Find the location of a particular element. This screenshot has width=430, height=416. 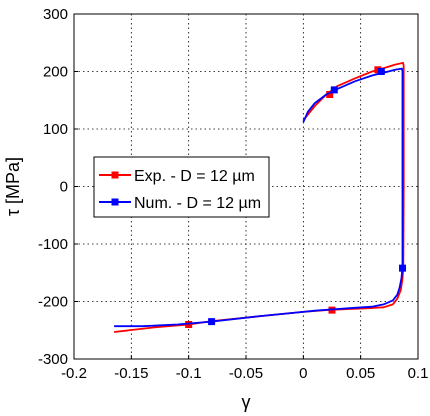

y-tick-label: 200 is located at coordinates (55, 72).